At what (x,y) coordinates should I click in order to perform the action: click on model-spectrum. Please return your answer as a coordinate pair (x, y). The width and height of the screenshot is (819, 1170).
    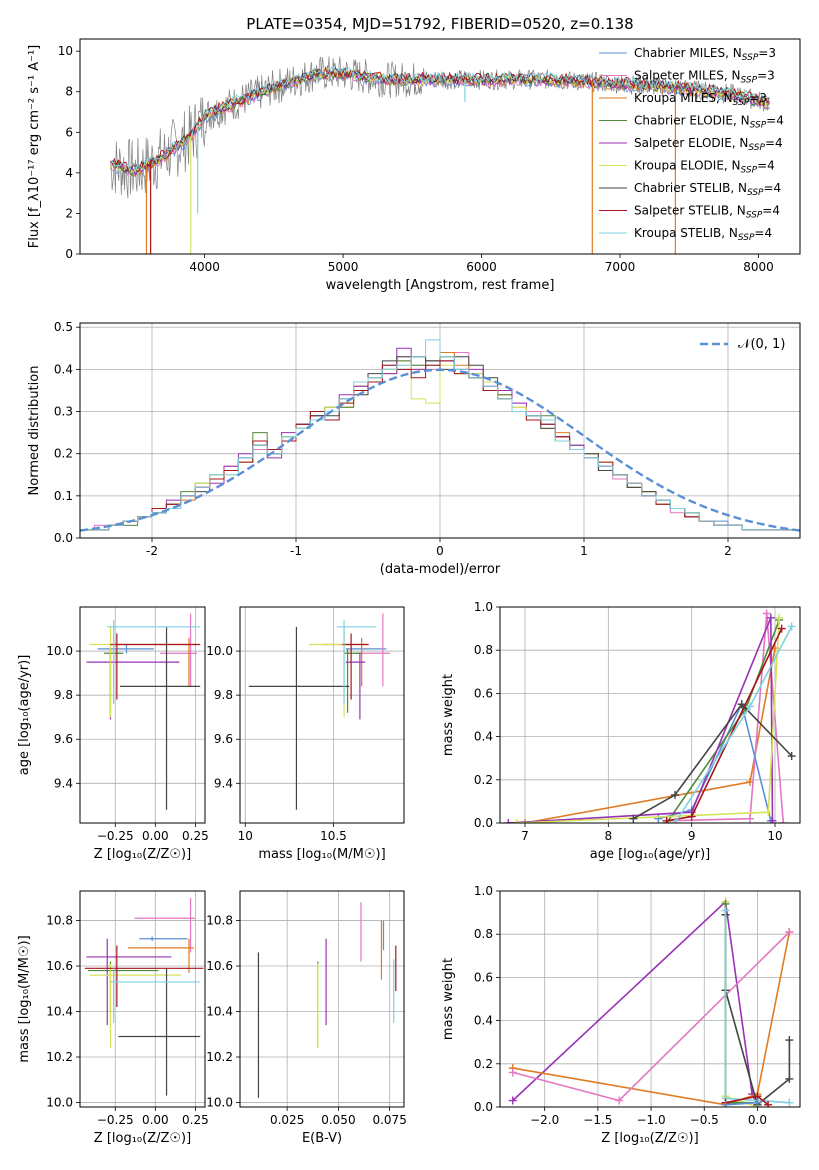
    Looking at the image, I should click on (440, 119).